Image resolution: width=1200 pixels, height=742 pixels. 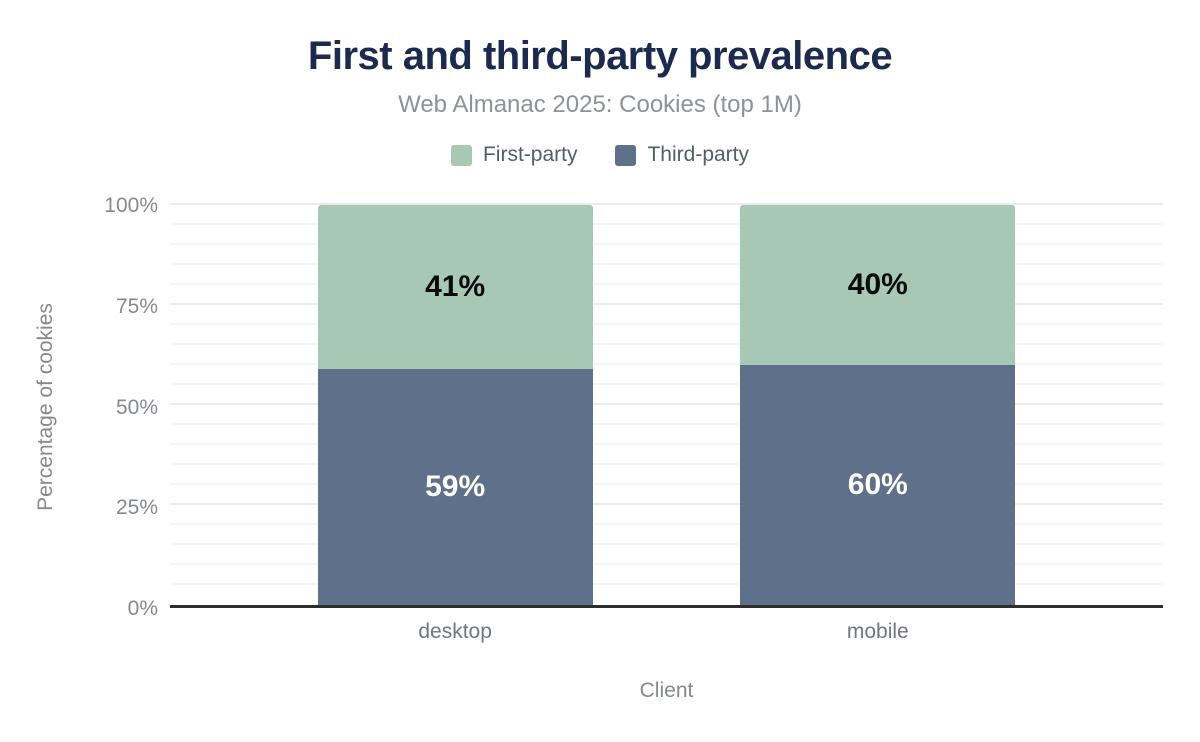 I want to click on data-label-third-party-mobile: 60%, so click(x=877, y=484).